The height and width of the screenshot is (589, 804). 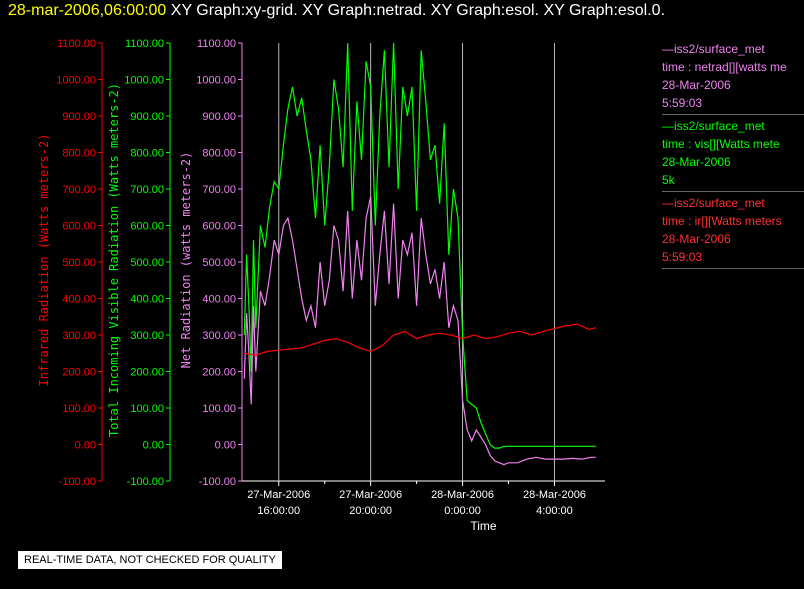 I want to click on legend-desc: time : netrad[][watts me, so click(x=724, y=67).